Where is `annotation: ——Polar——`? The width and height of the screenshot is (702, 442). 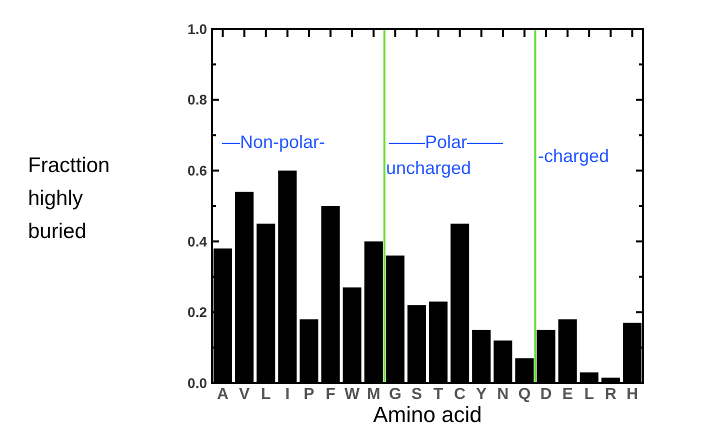 annotation: ——Polar—— is located at coordinates (446, 142).